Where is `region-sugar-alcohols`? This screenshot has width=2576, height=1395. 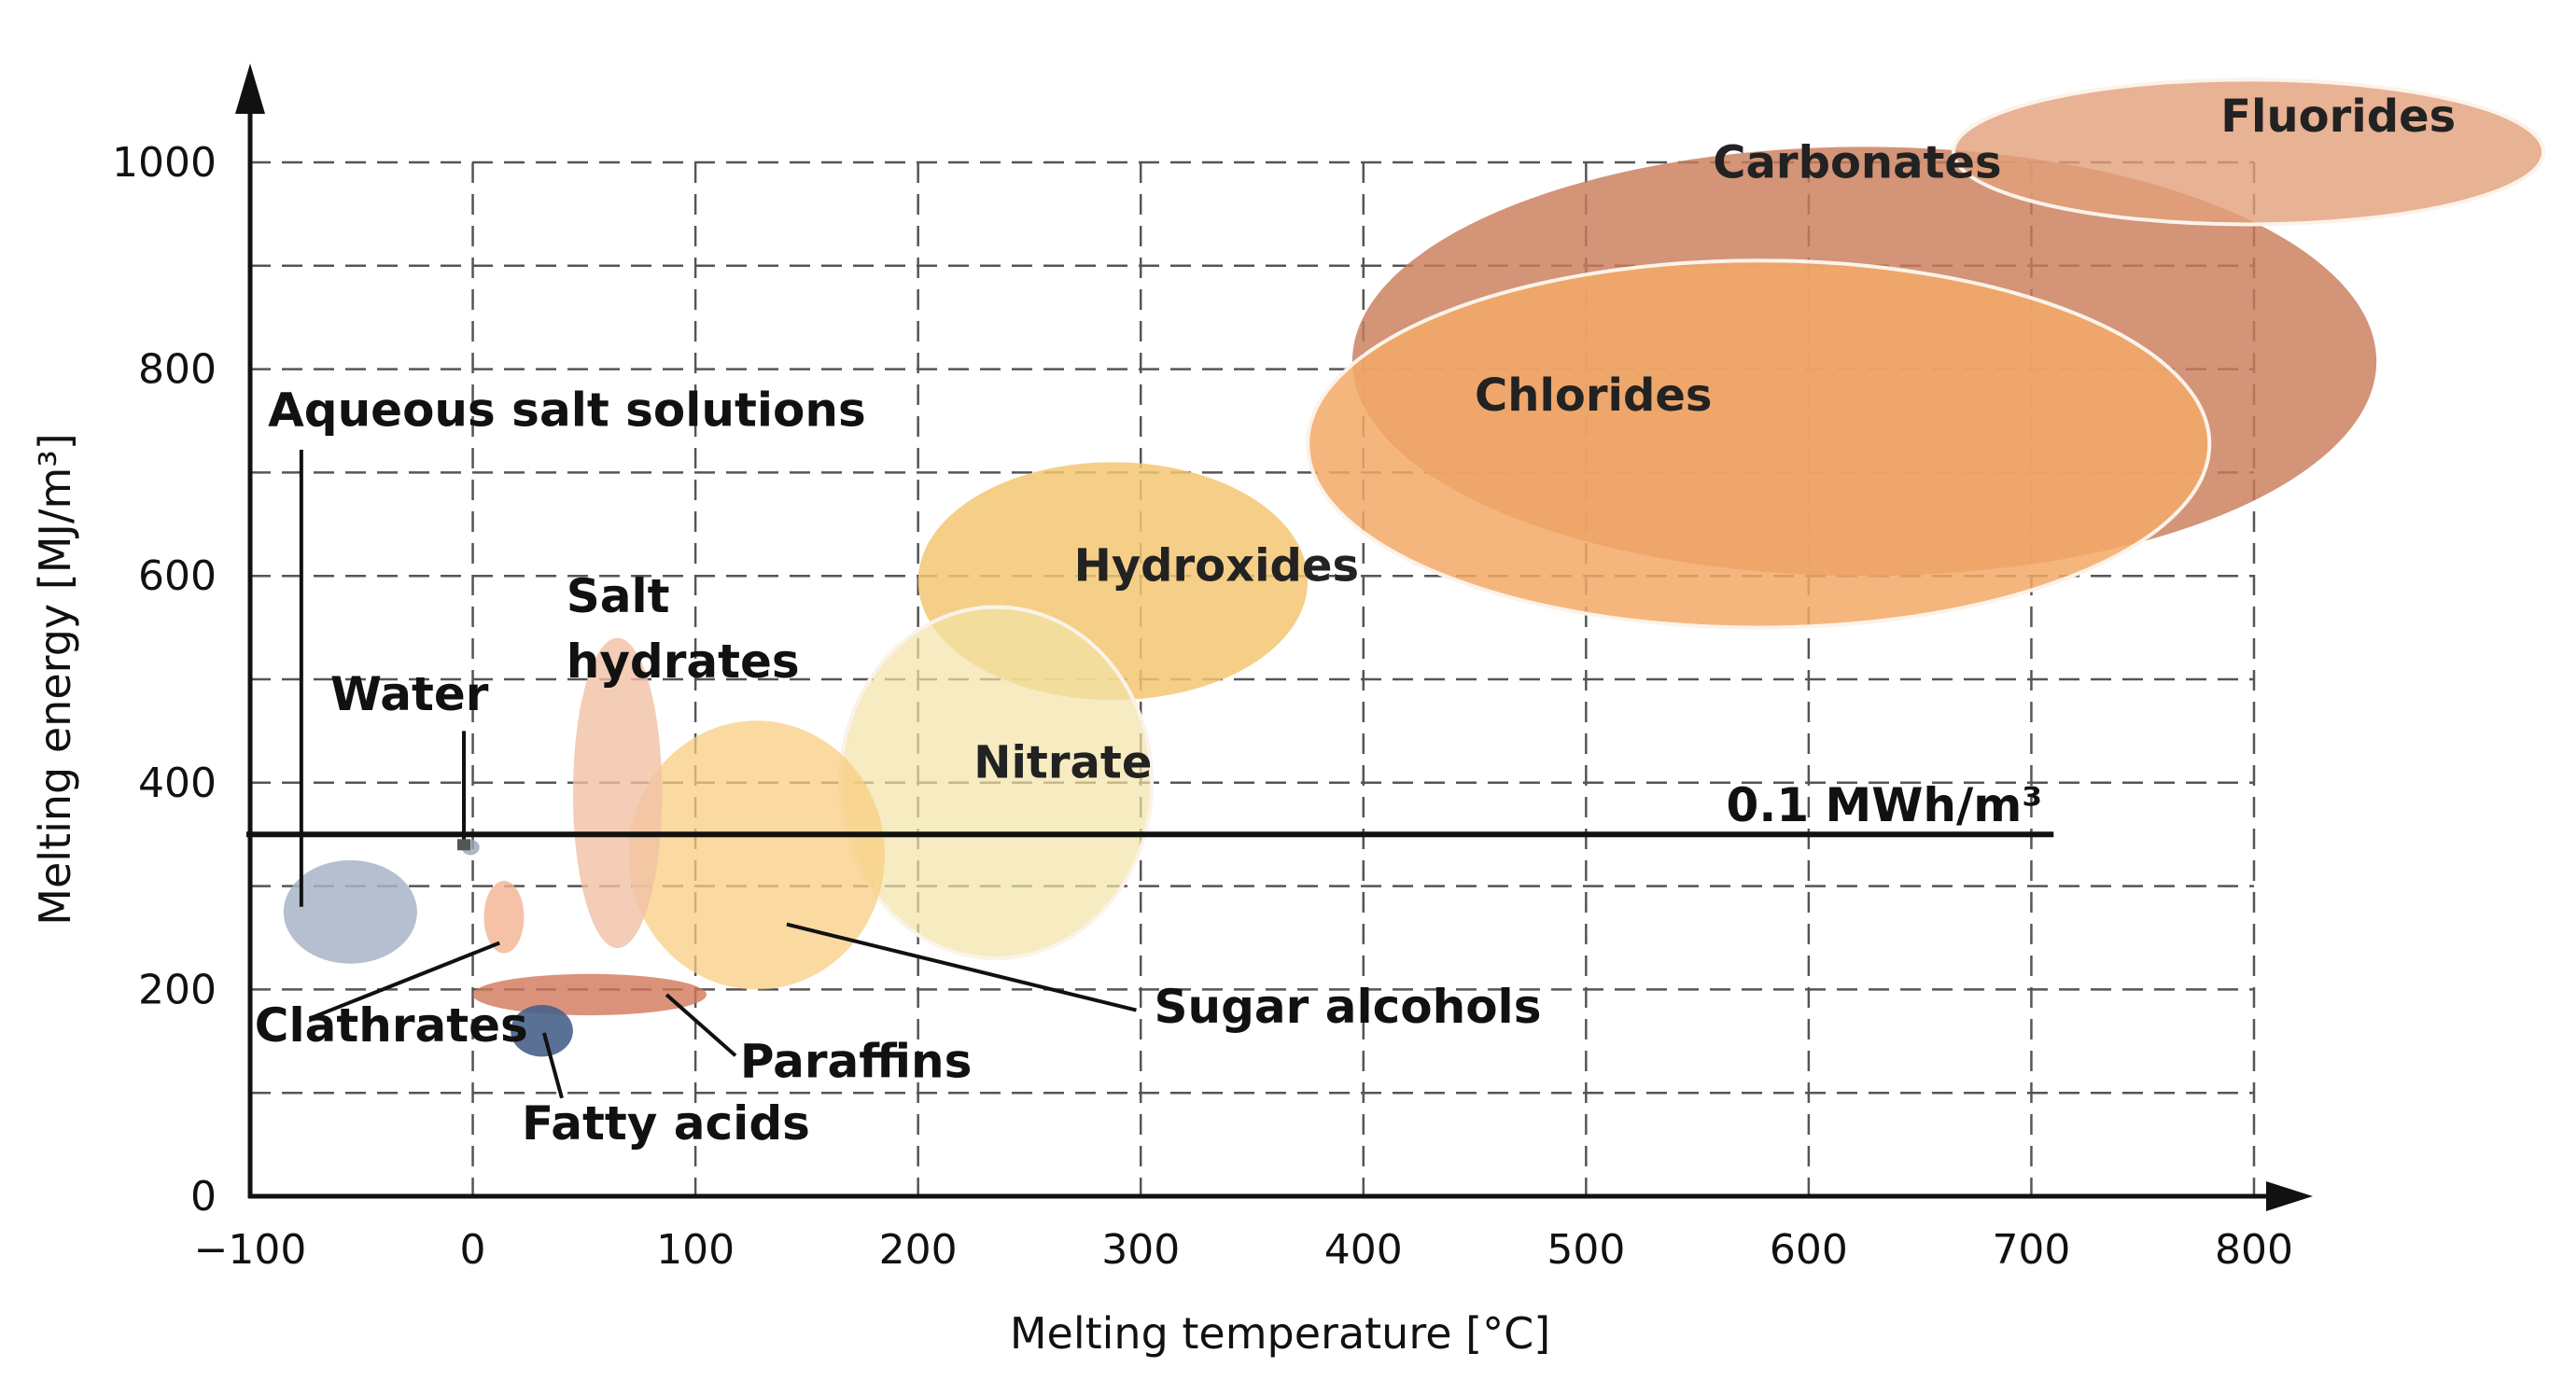 region-sugar-alcohols is located at coordinates (756, 855).